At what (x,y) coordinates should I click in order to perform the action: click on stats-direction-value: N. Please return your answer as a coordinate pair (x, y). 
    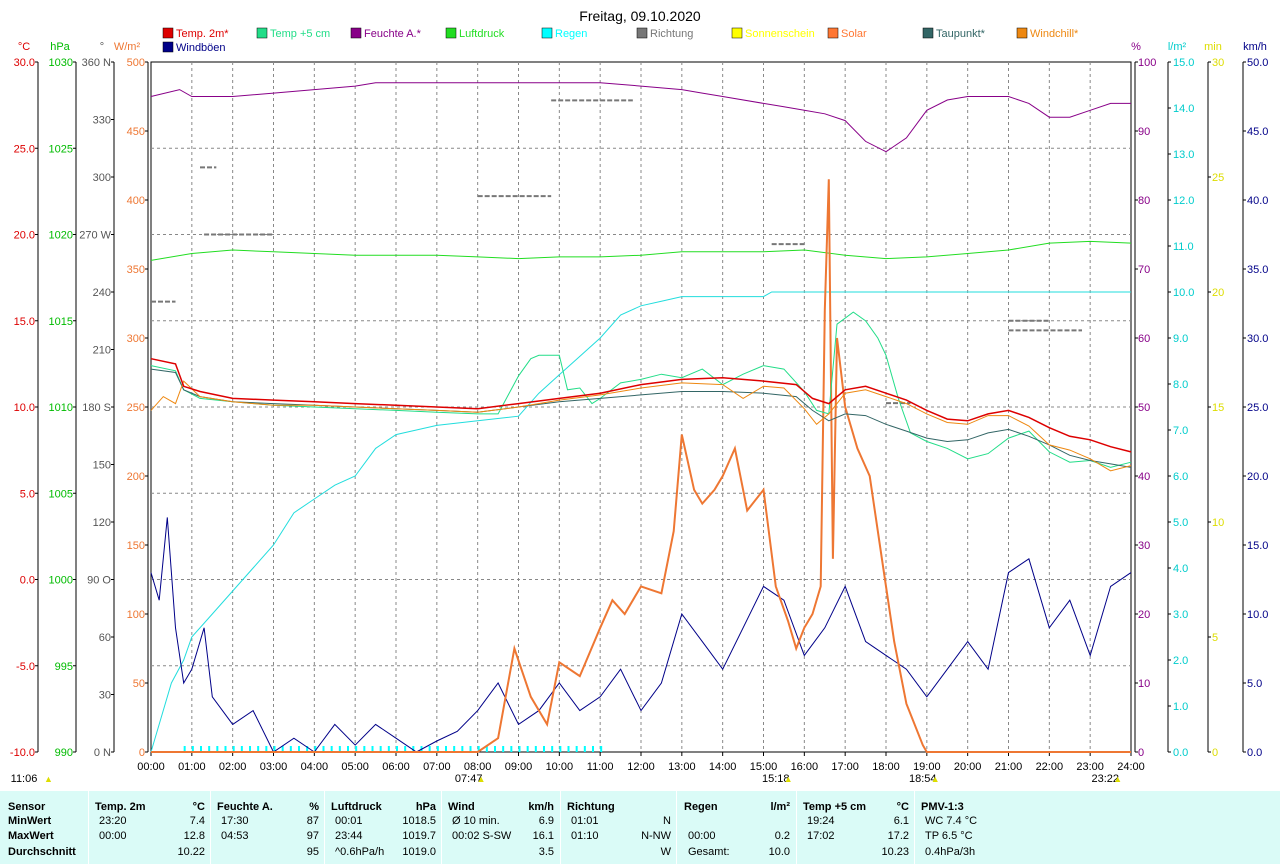
    Looking at the image, I should click on (667, 821).